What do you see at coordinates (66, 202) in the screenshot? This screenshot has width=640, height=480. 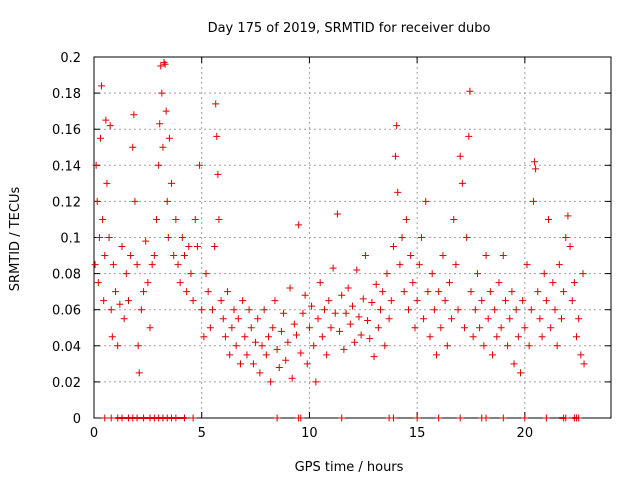 I see `y-tick-label: 0.12` at bounding box center [66, 202].